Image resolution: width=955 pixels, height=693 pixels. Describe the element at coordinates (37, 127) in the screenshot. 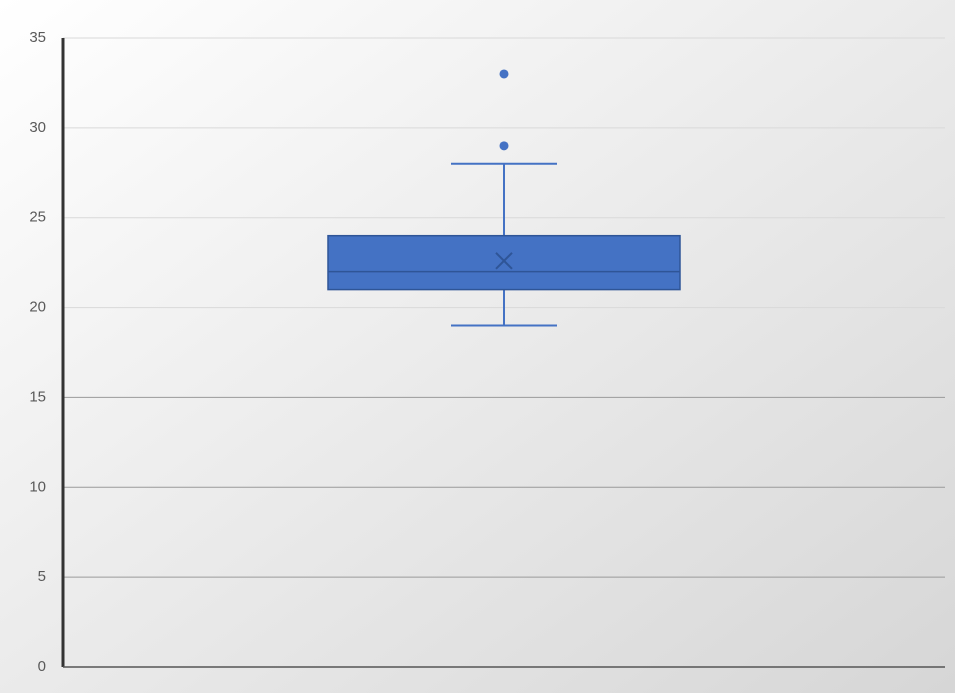

I see `y-tick-label: 30` at that location.